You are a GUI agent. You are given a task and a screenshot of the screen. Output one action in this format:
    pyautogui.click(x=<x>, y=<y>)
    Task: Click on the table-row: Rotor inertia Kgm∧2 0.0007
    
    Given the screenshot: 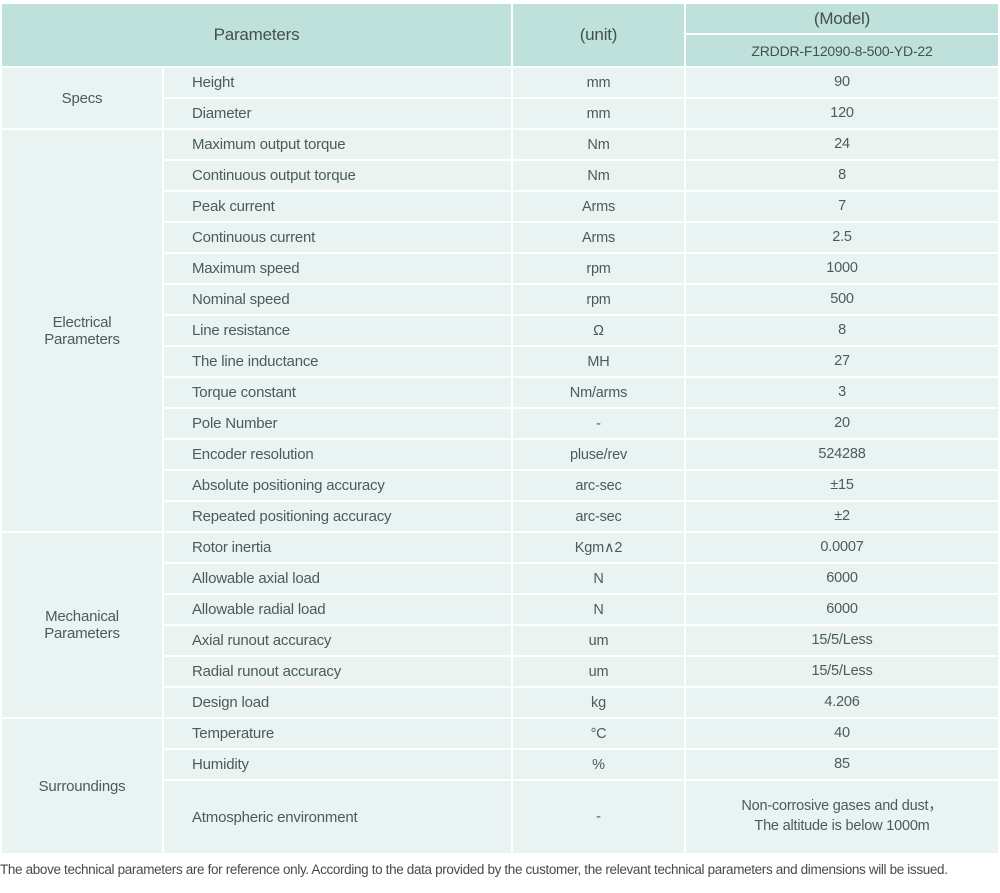 What is the action you would take?
    pyautogui.click(x=581, y=547)
    